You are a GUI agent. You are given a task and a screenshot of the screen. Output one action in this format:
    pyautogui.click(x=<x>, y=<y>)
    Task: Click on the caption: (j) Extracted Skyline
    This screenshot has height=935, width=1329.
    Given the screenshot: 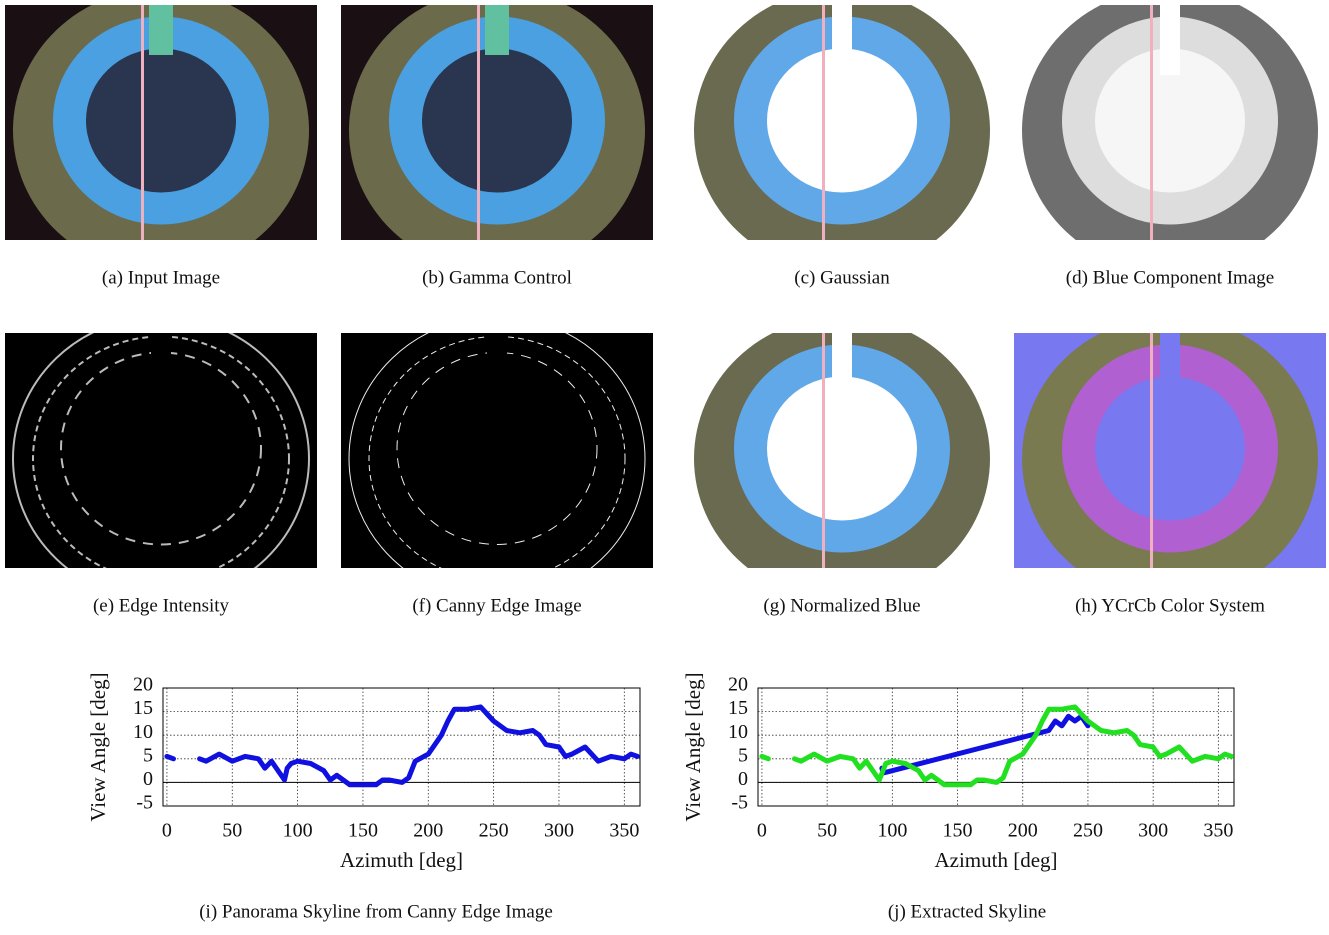 What is the action you would take?
    pyautogui.click(x=967, y=911)
    